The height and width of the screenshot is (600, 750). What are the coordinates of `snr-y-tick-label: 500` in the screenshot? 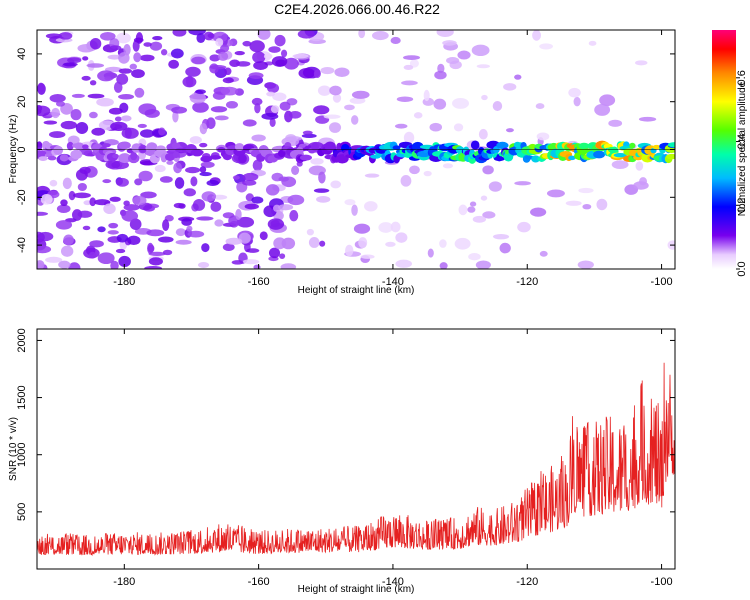 It's located at (22, 512).